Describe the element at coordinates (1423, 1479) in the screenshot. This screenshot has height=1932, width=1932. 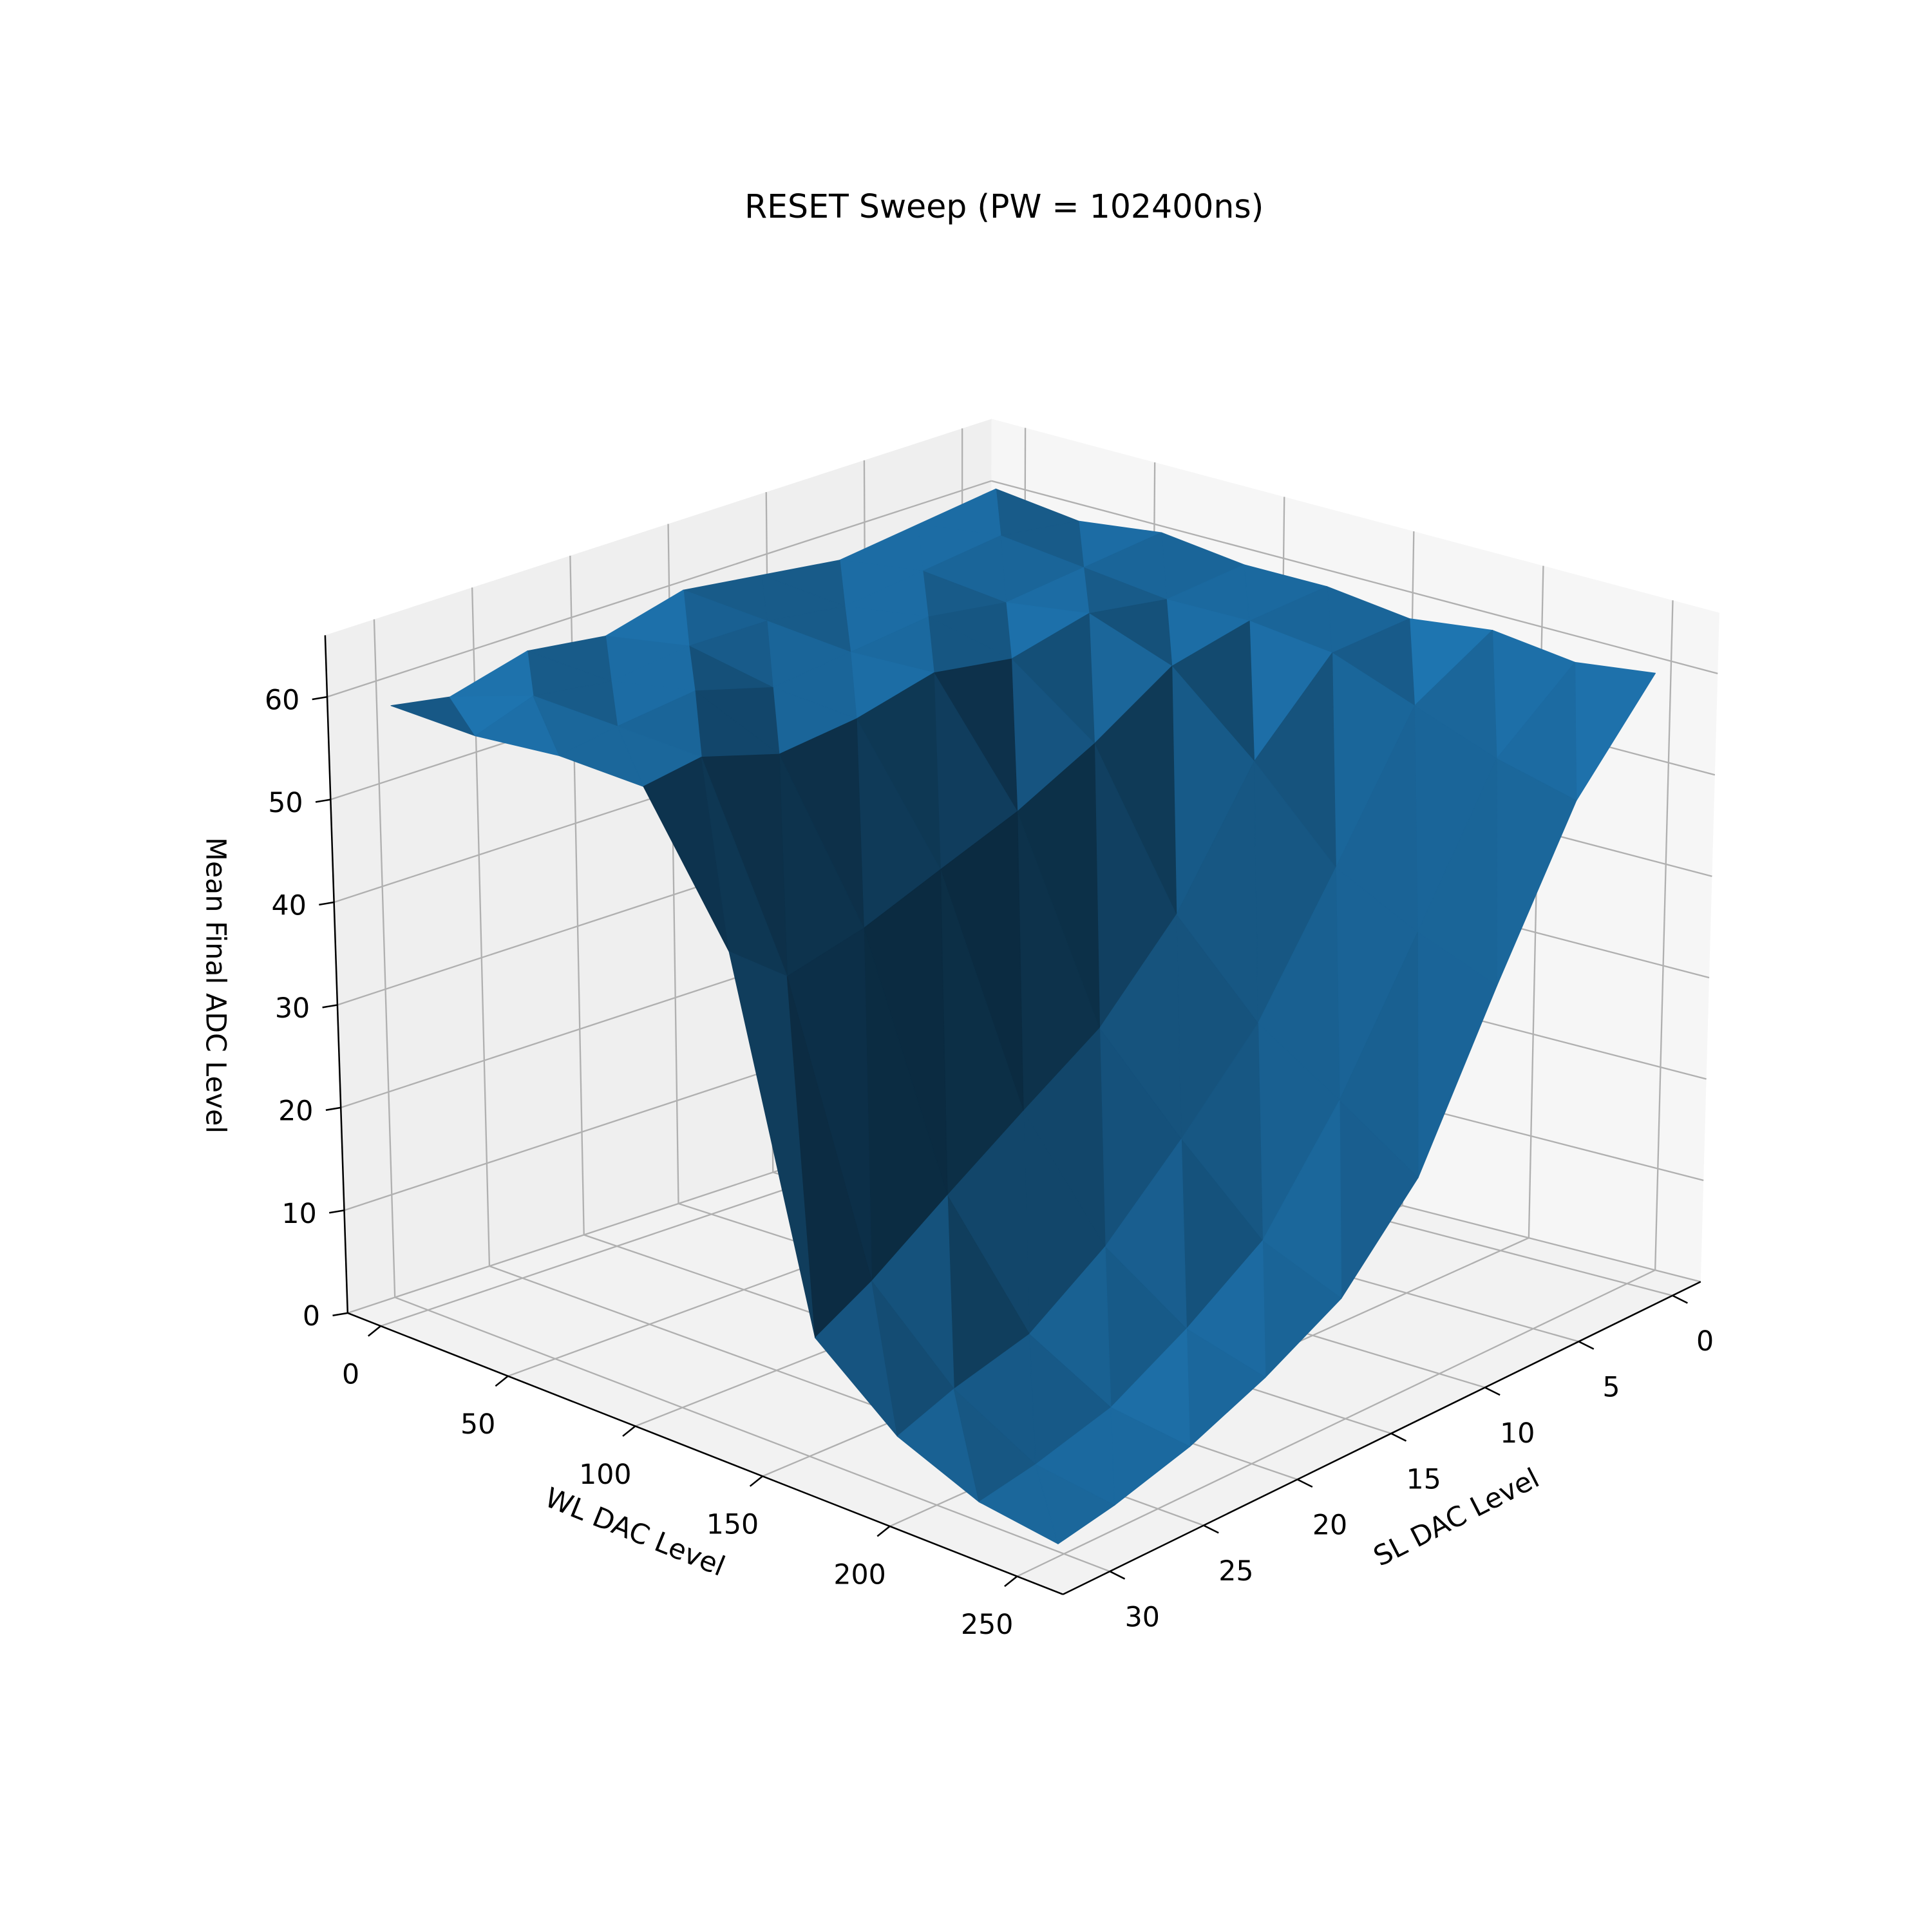
I see `y-tick-label: 15` at that location.